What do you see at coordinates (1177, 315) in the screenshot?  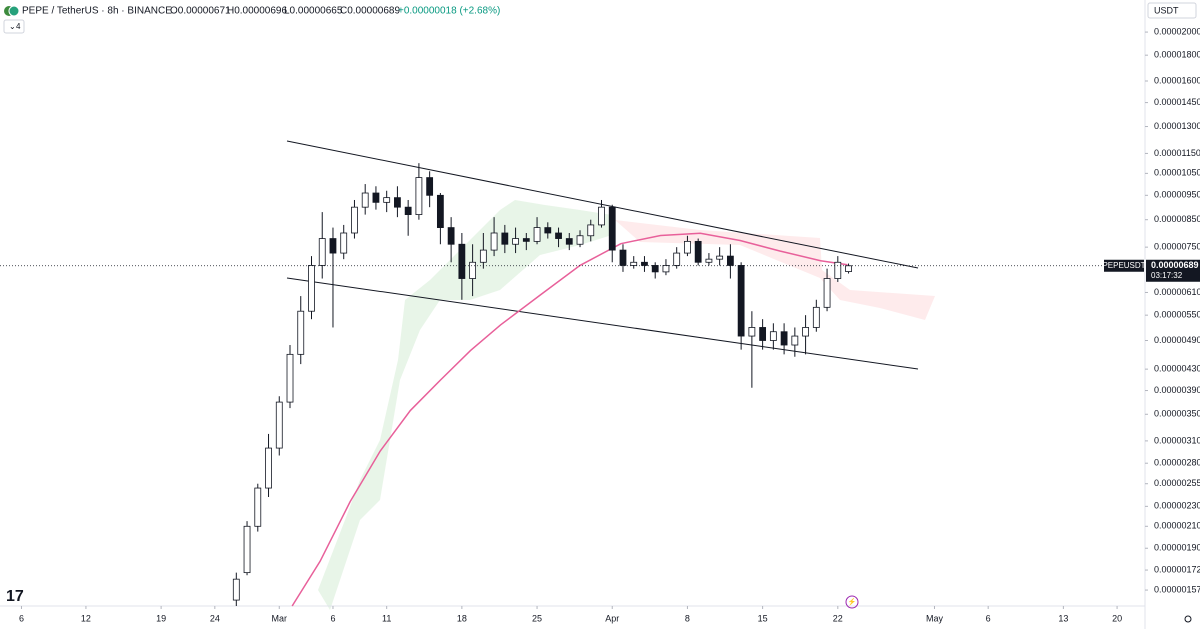 I see `y-tick-label: 0.00000550` at bounding box center [1177, 315].